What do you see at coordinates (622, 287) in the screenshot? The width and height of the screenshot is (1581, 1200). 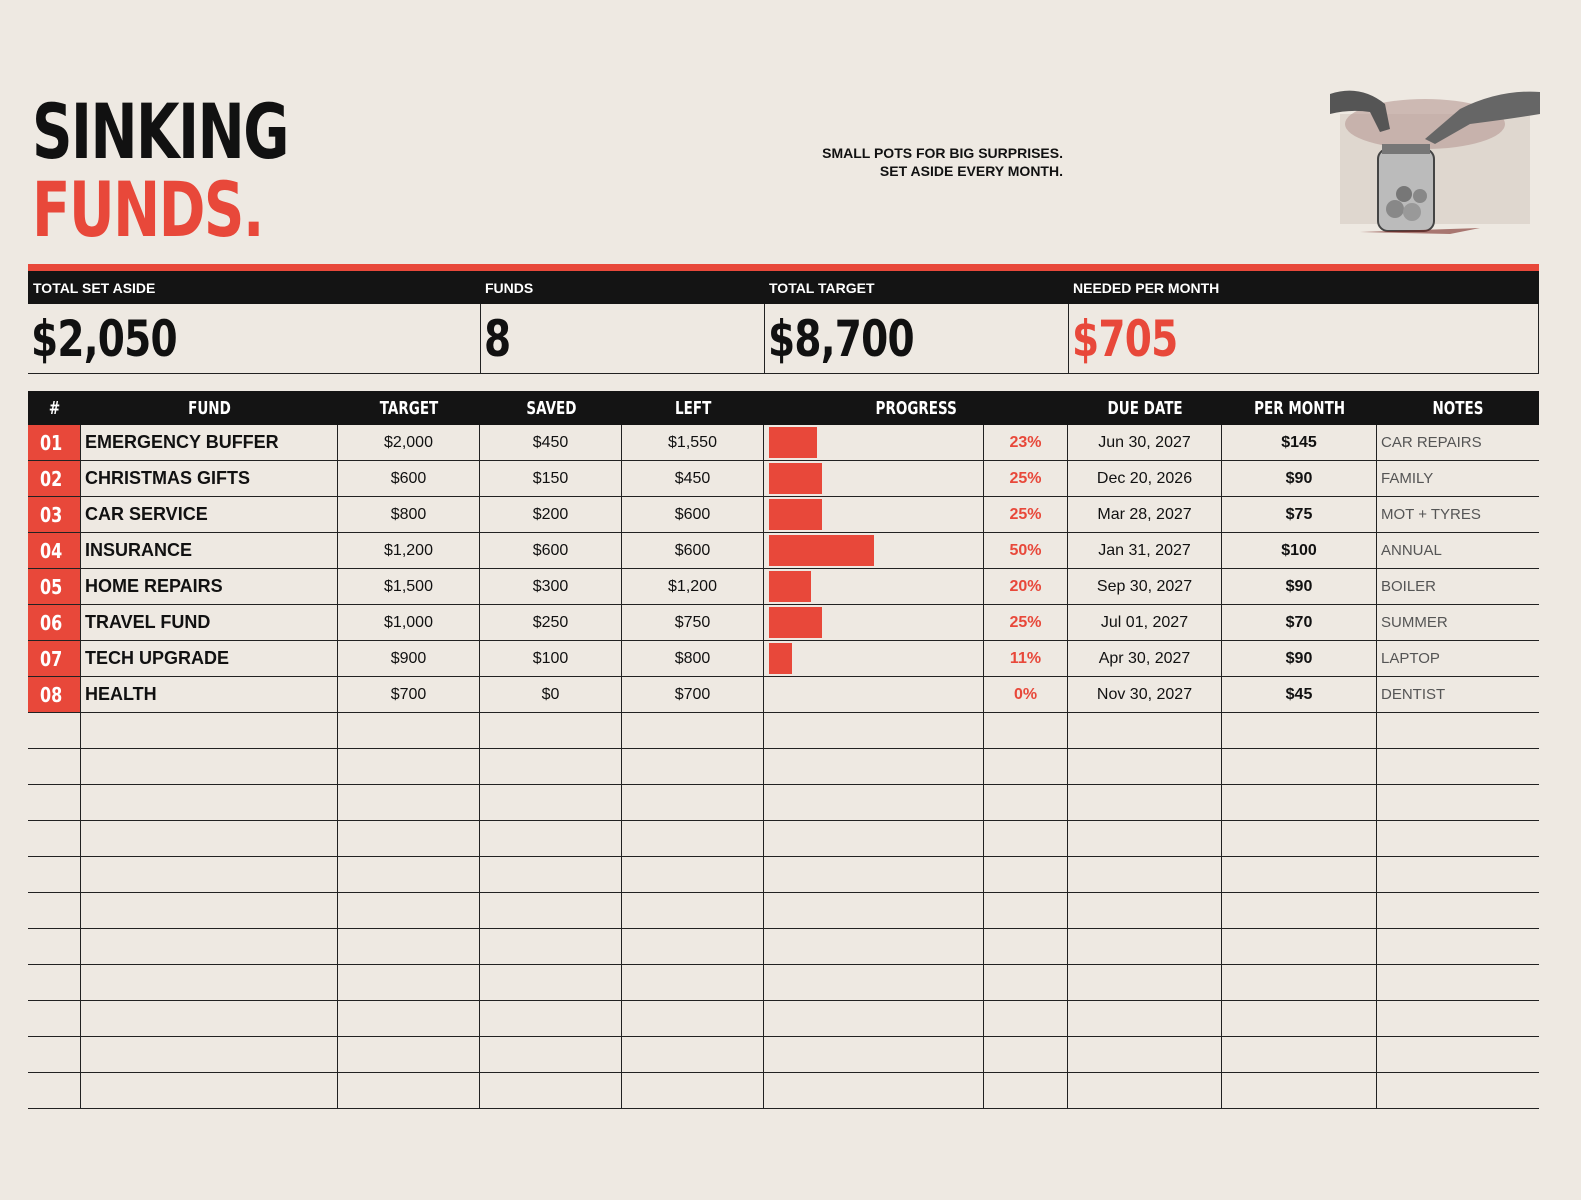 I see `summary-label: FUNDS` at bounding box center [622, 287].